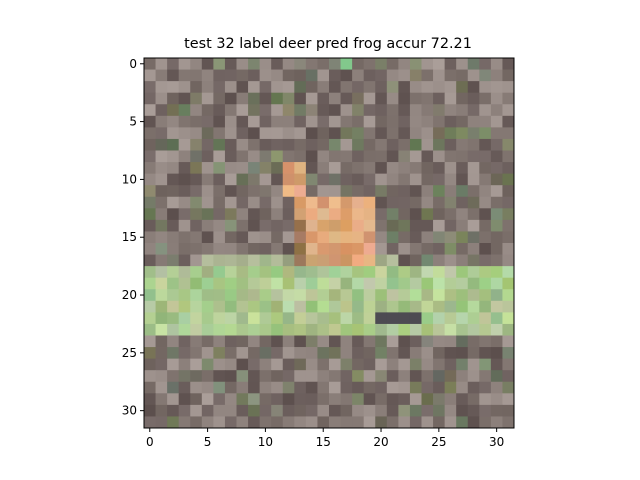 This screenshot has width=640, height=480. I want to click on x-tick-label: 30, so click(496, 442).